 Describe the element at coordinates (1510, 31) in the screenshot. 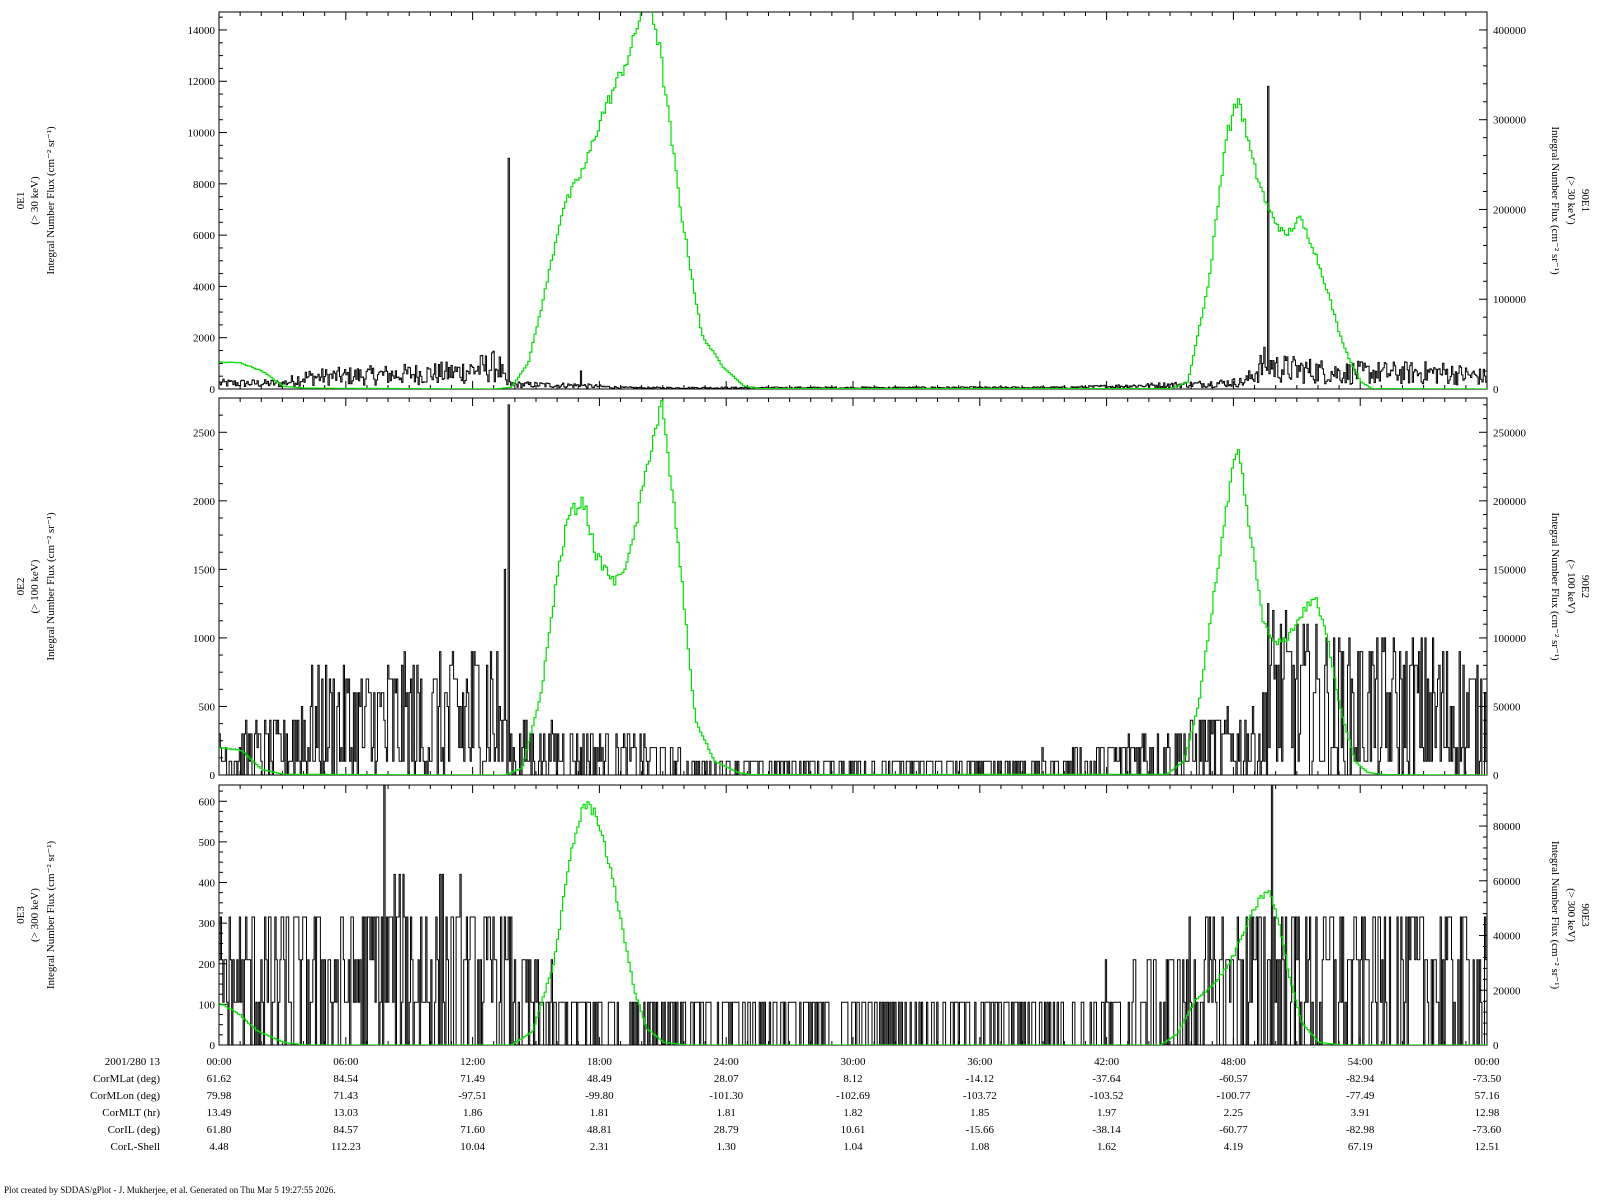

I see `right-y-tick-label: 400000` at that location.